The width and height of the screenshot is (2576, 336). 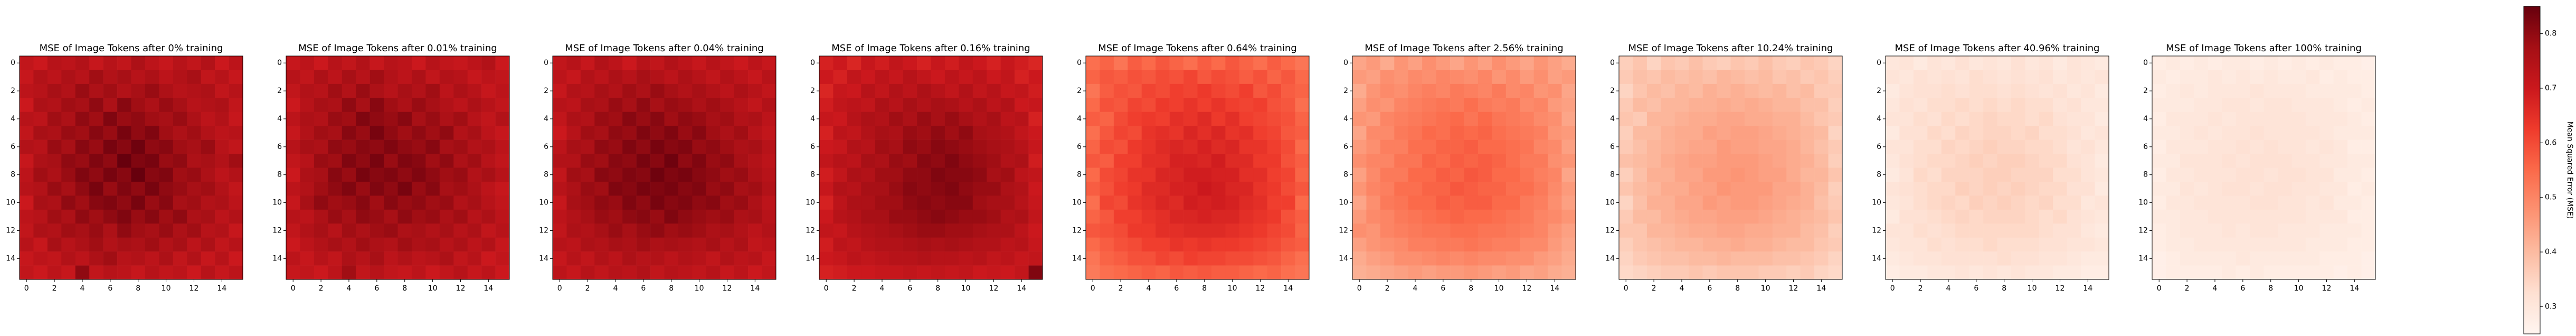 I want to click on x-tick-label: 8, so click(x=138, y=288).